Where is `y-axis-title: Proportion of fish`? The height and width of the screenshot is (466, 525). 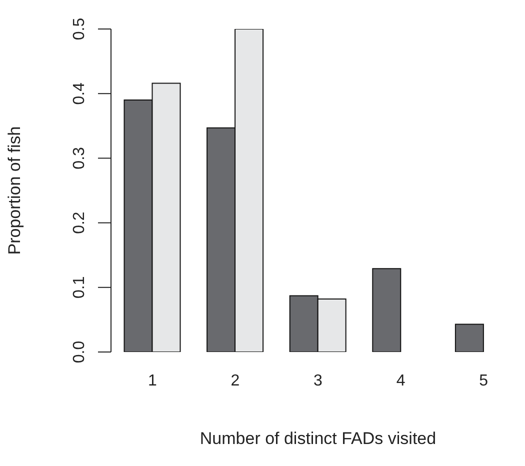 y-axis-title: Proportion of fish is located at coordinates (14, 190).